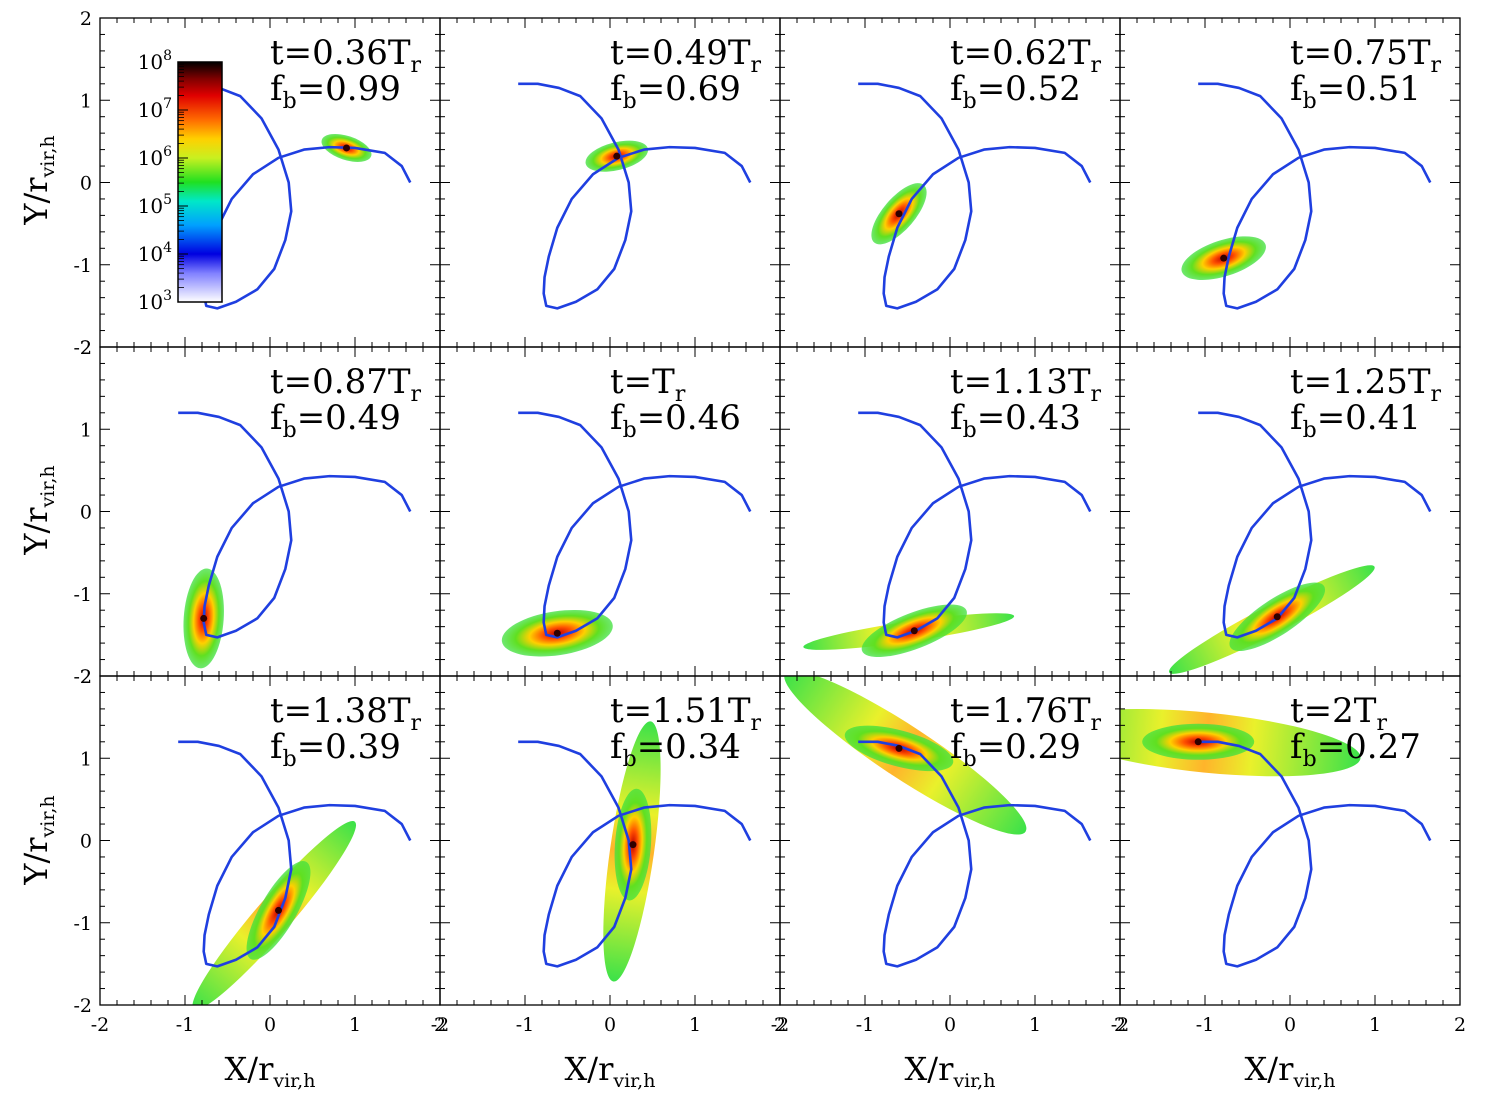 Image resolution: width=1490 pixels, height=1108 pixels. Describe the element at coordinates (346, 713) in the screenshot. I see `panel-time-label: t=1.38Tr` at that location.